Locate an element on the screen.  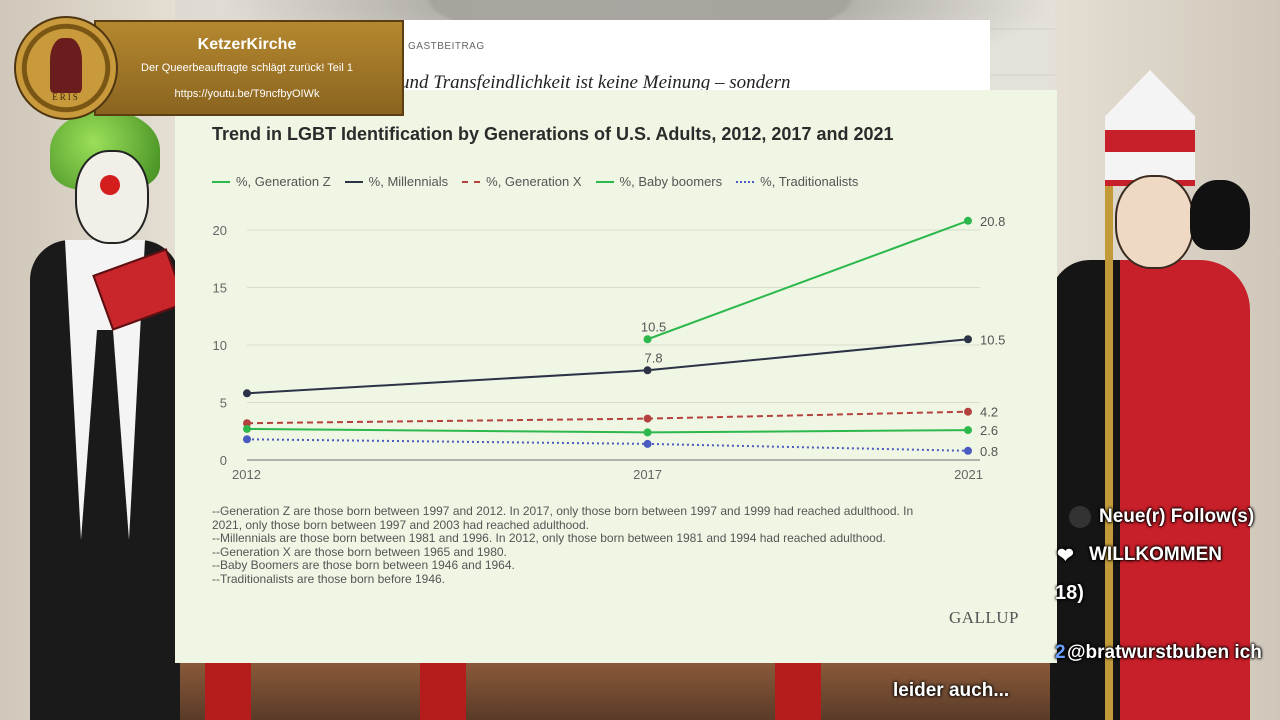
legend-item: %, Generation Z is located at coordinates (271, 181).